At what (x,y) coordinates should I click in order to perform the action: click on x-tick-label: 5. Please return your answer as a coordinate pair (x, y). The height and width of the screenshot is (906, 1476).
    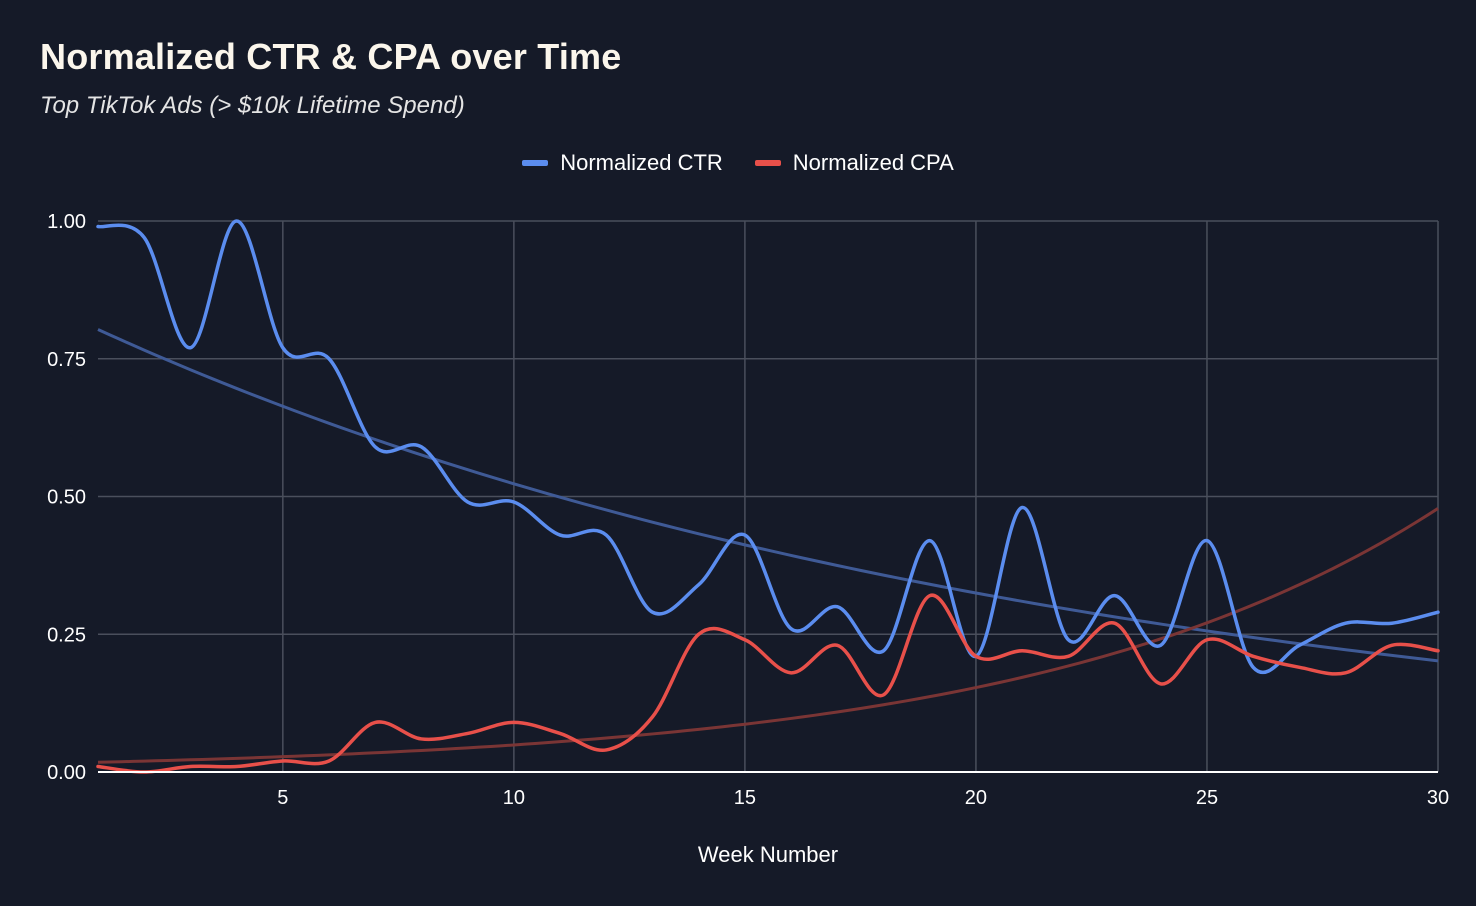
    Looking at the image, I should click on (282, 798).